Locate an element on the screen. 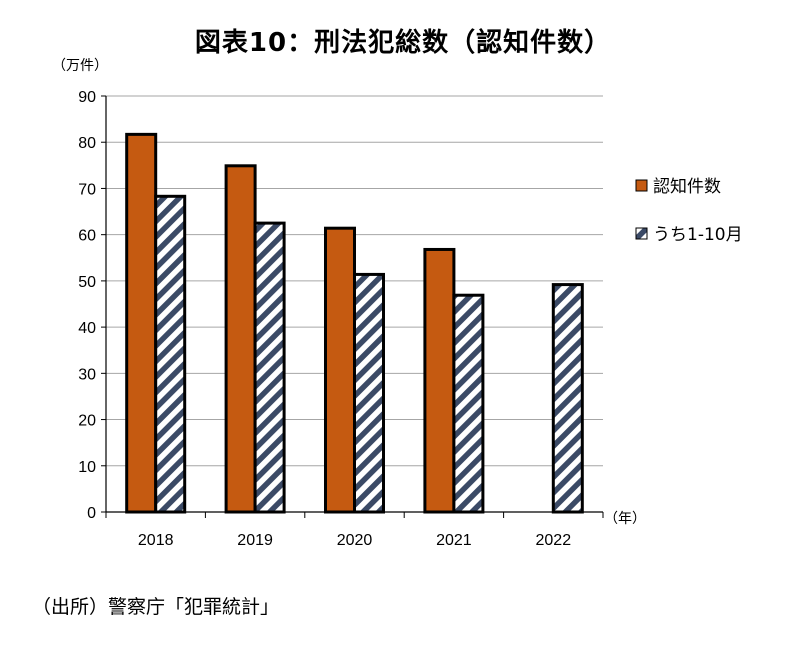 The height and width of the screenshot is (650, 806). bar-series-0-2021 is located at coordinates (439, 380).